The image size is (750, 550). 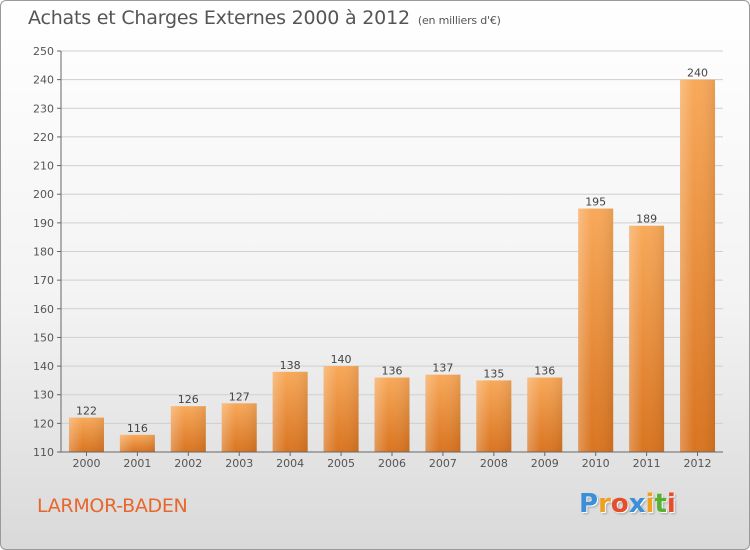 I want to click on bar-shine-2002, so click(x=188, y=429).